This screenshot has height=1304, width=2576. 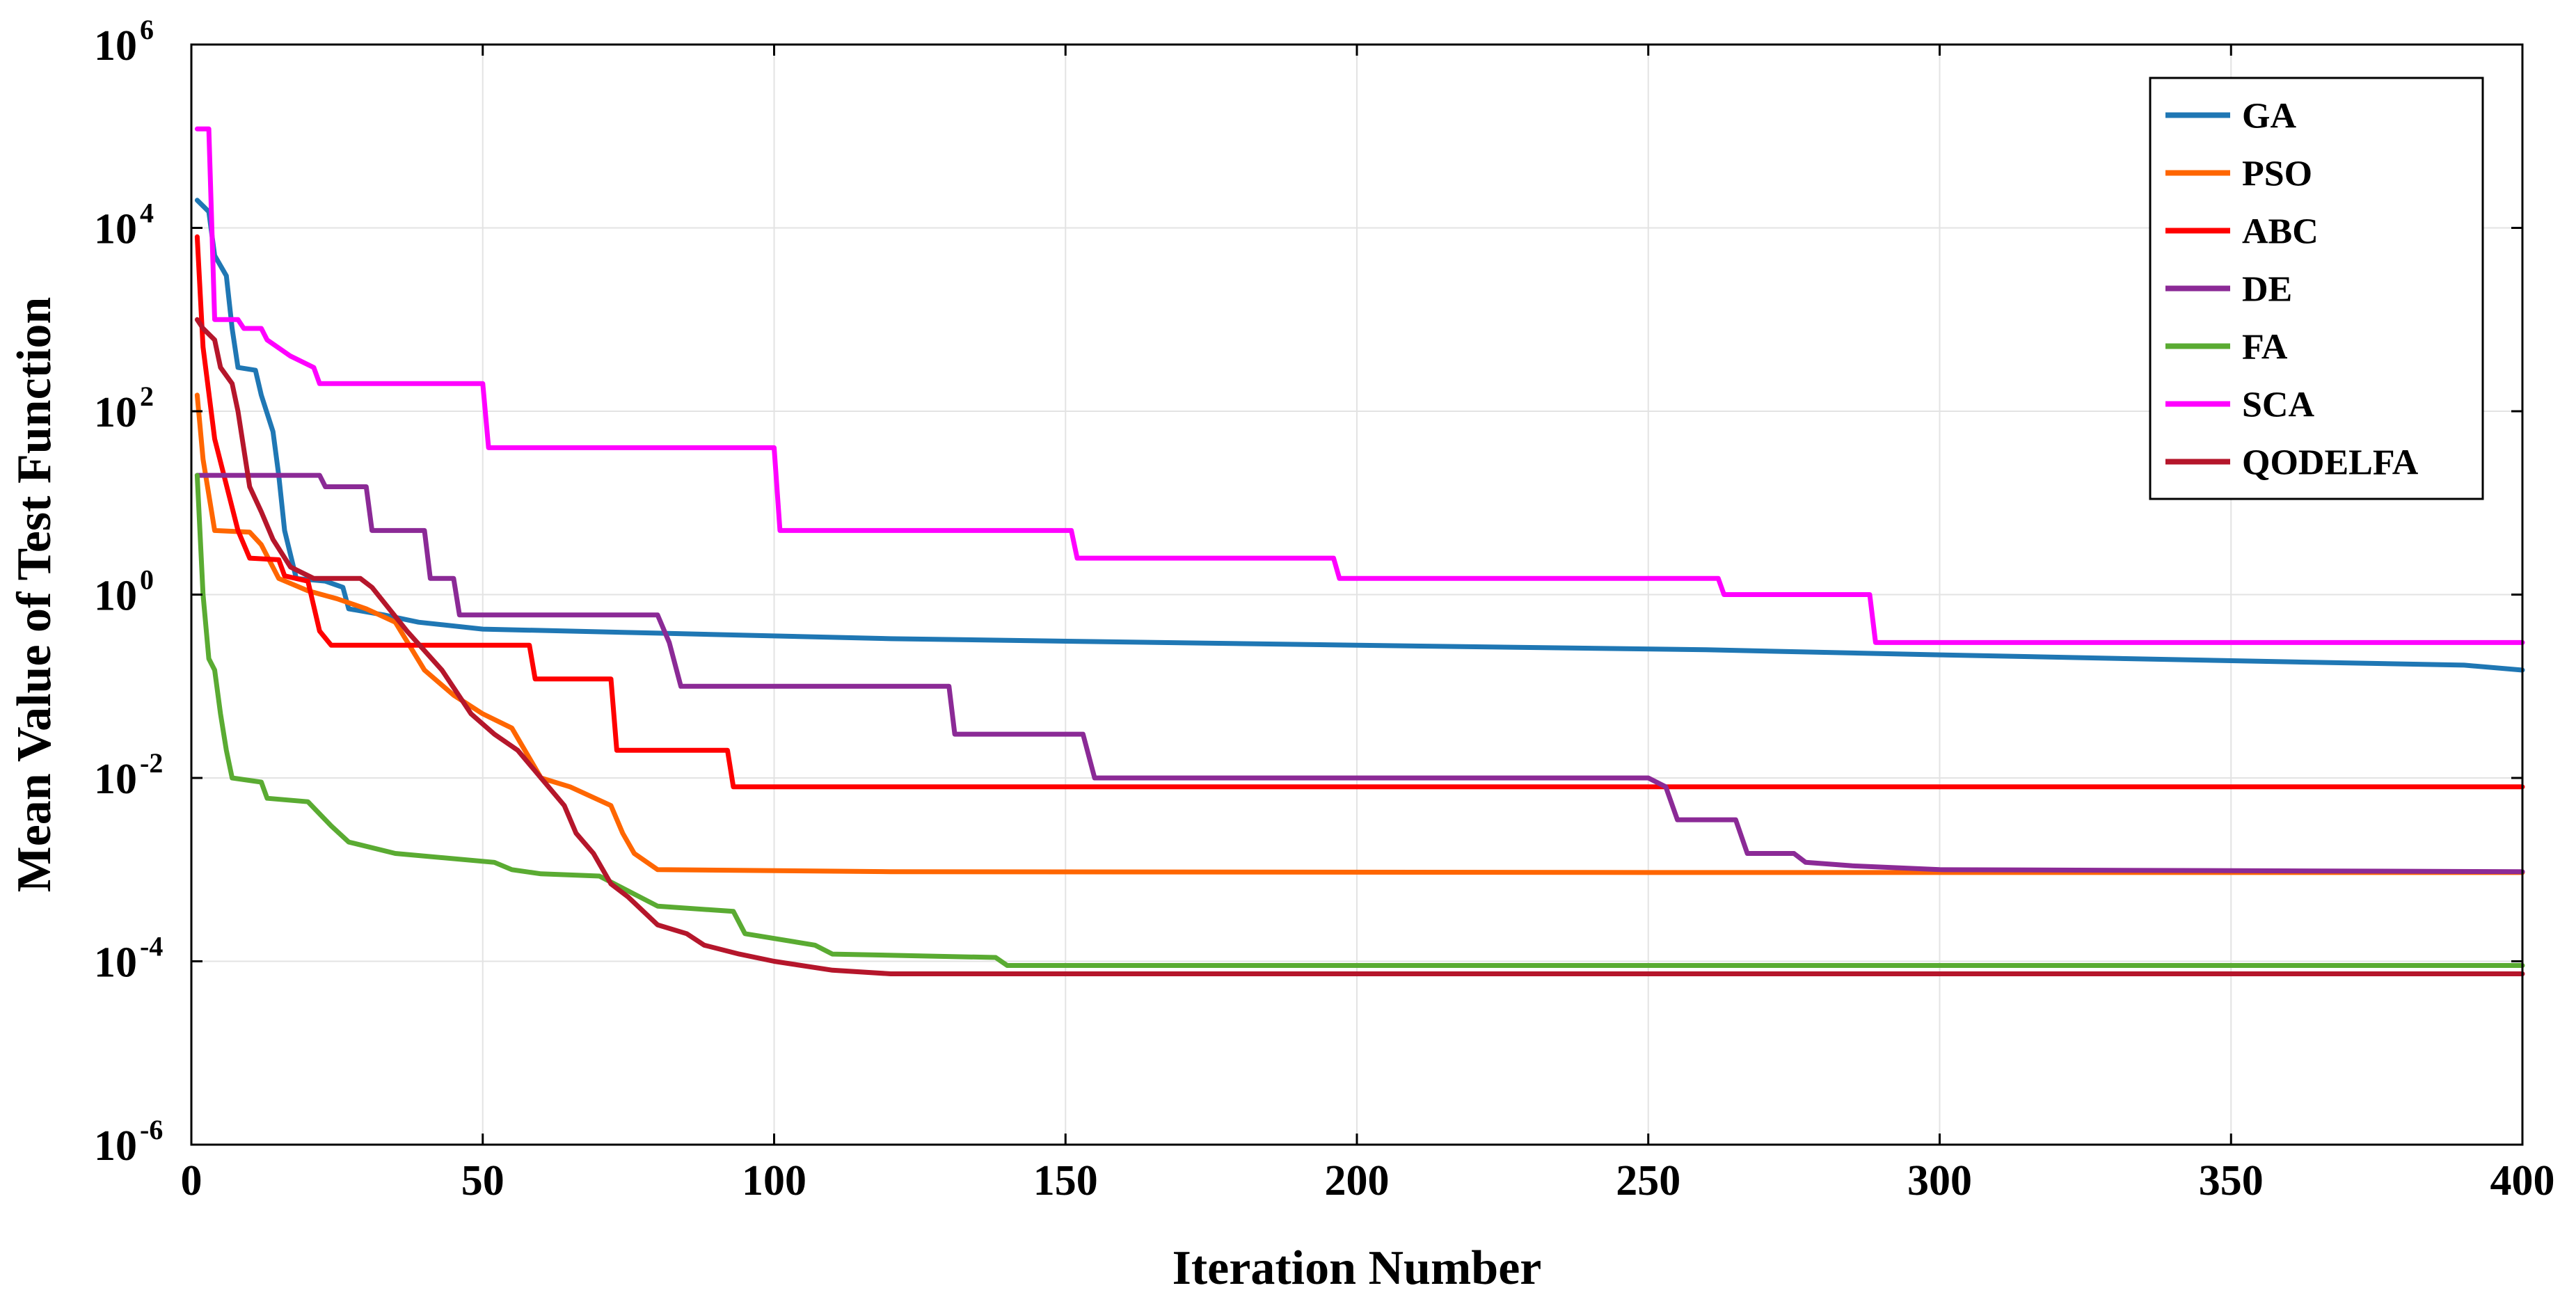 What do you see at coordinates (2278, 405) in the screenshot?
I see `legend-label: SCA` at bounding box center [2278, 405].